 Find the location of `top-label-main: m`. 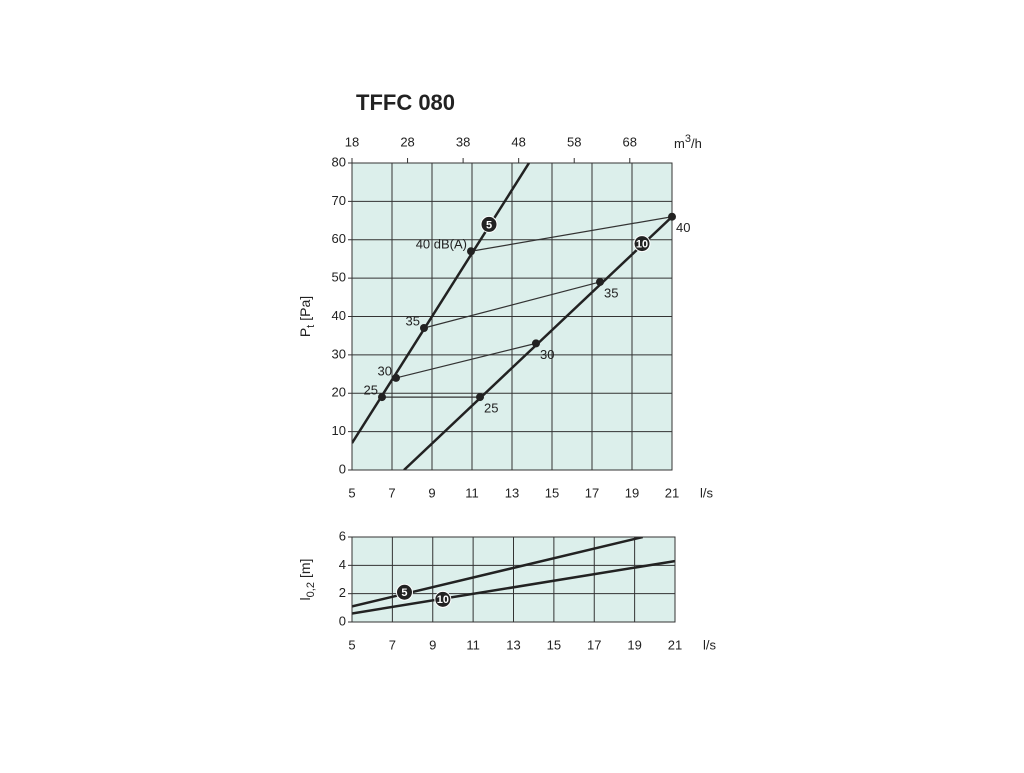

top-label-main: m is located at coordinates (679, 143).